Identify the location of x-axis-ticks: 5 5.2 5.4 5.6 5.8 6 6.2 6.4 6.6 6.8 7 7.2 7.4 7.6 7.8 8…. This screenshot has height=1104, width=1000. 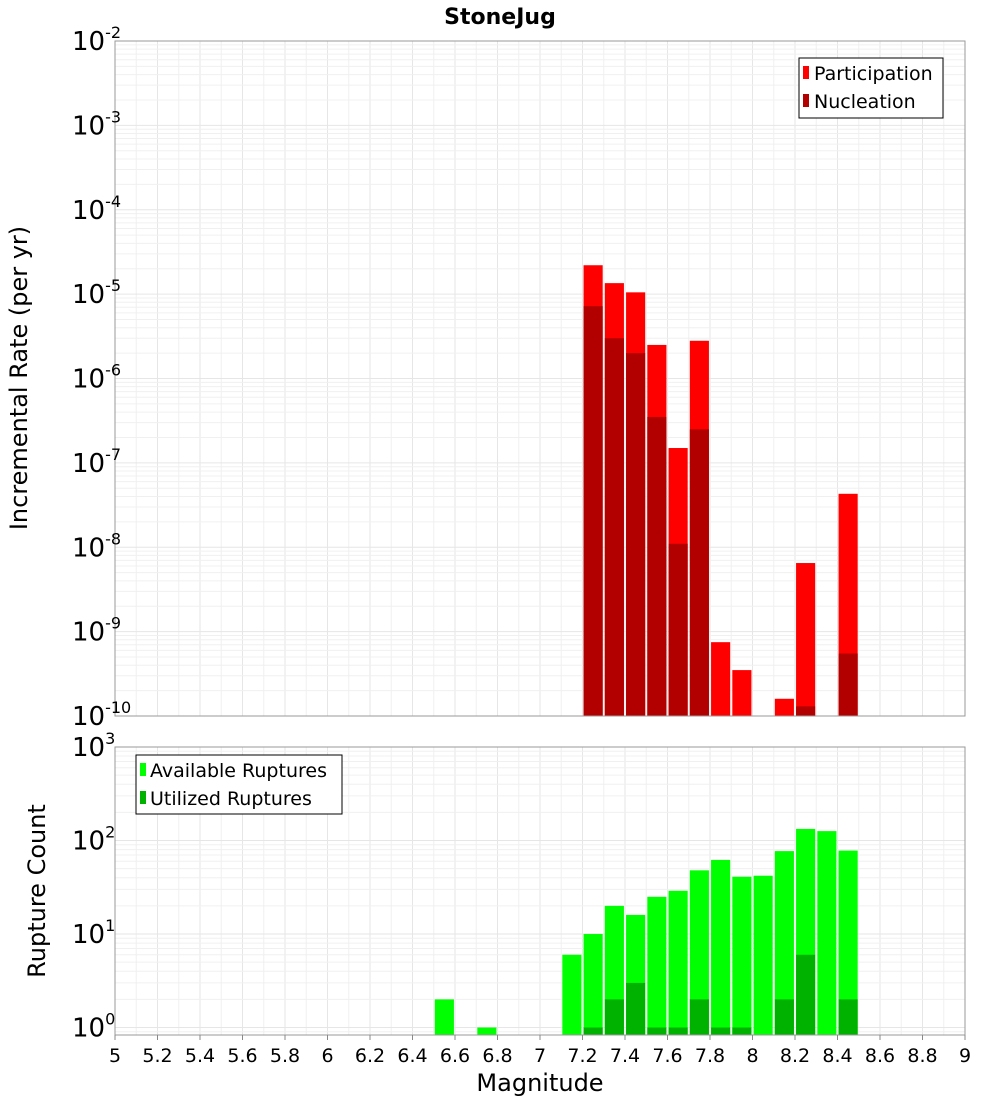
(540, 1051).